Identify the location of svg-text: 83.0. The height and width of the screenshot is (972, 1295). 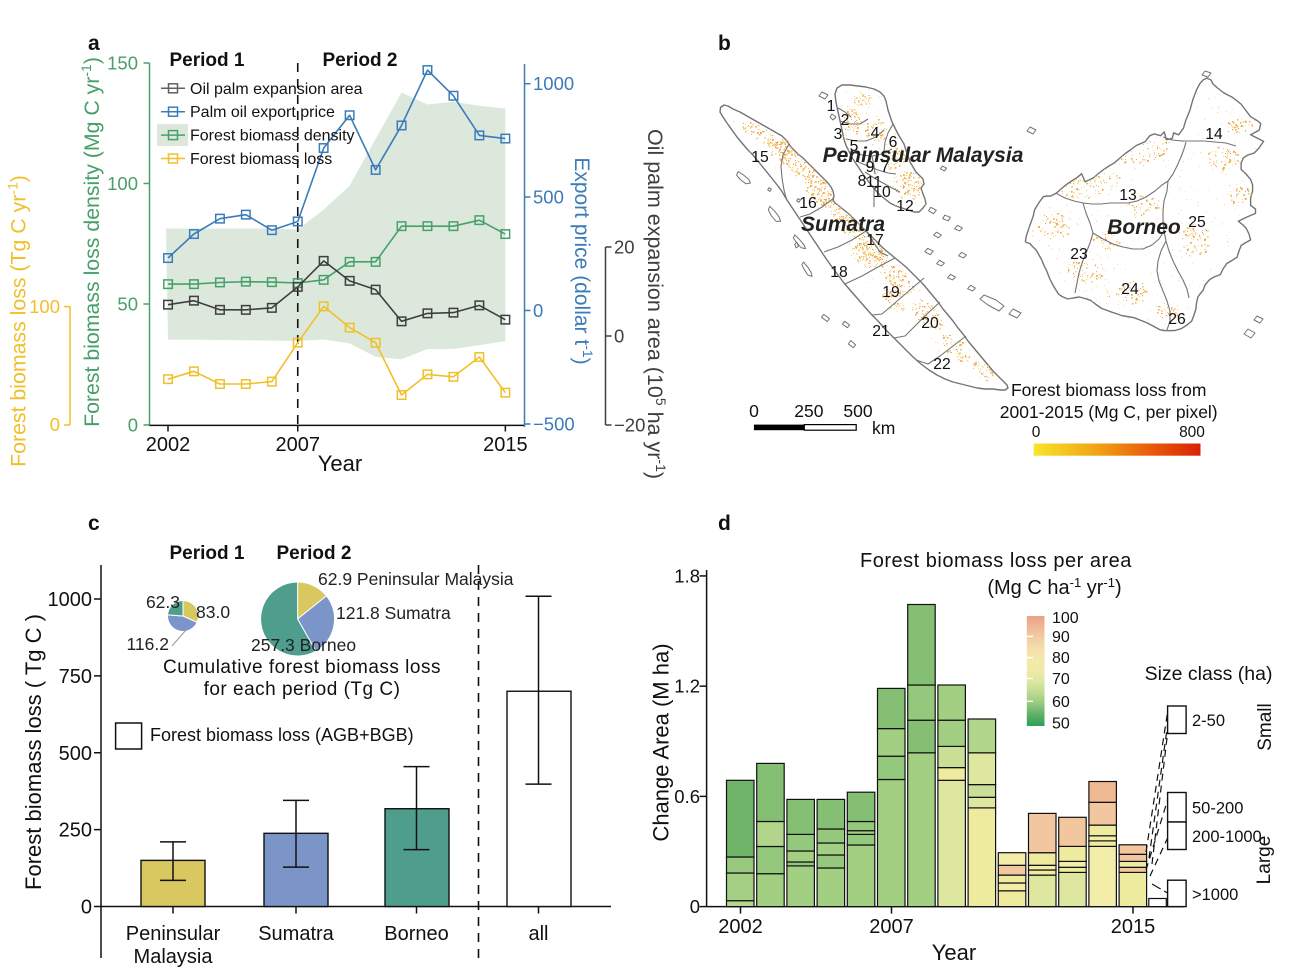
(213, 612).